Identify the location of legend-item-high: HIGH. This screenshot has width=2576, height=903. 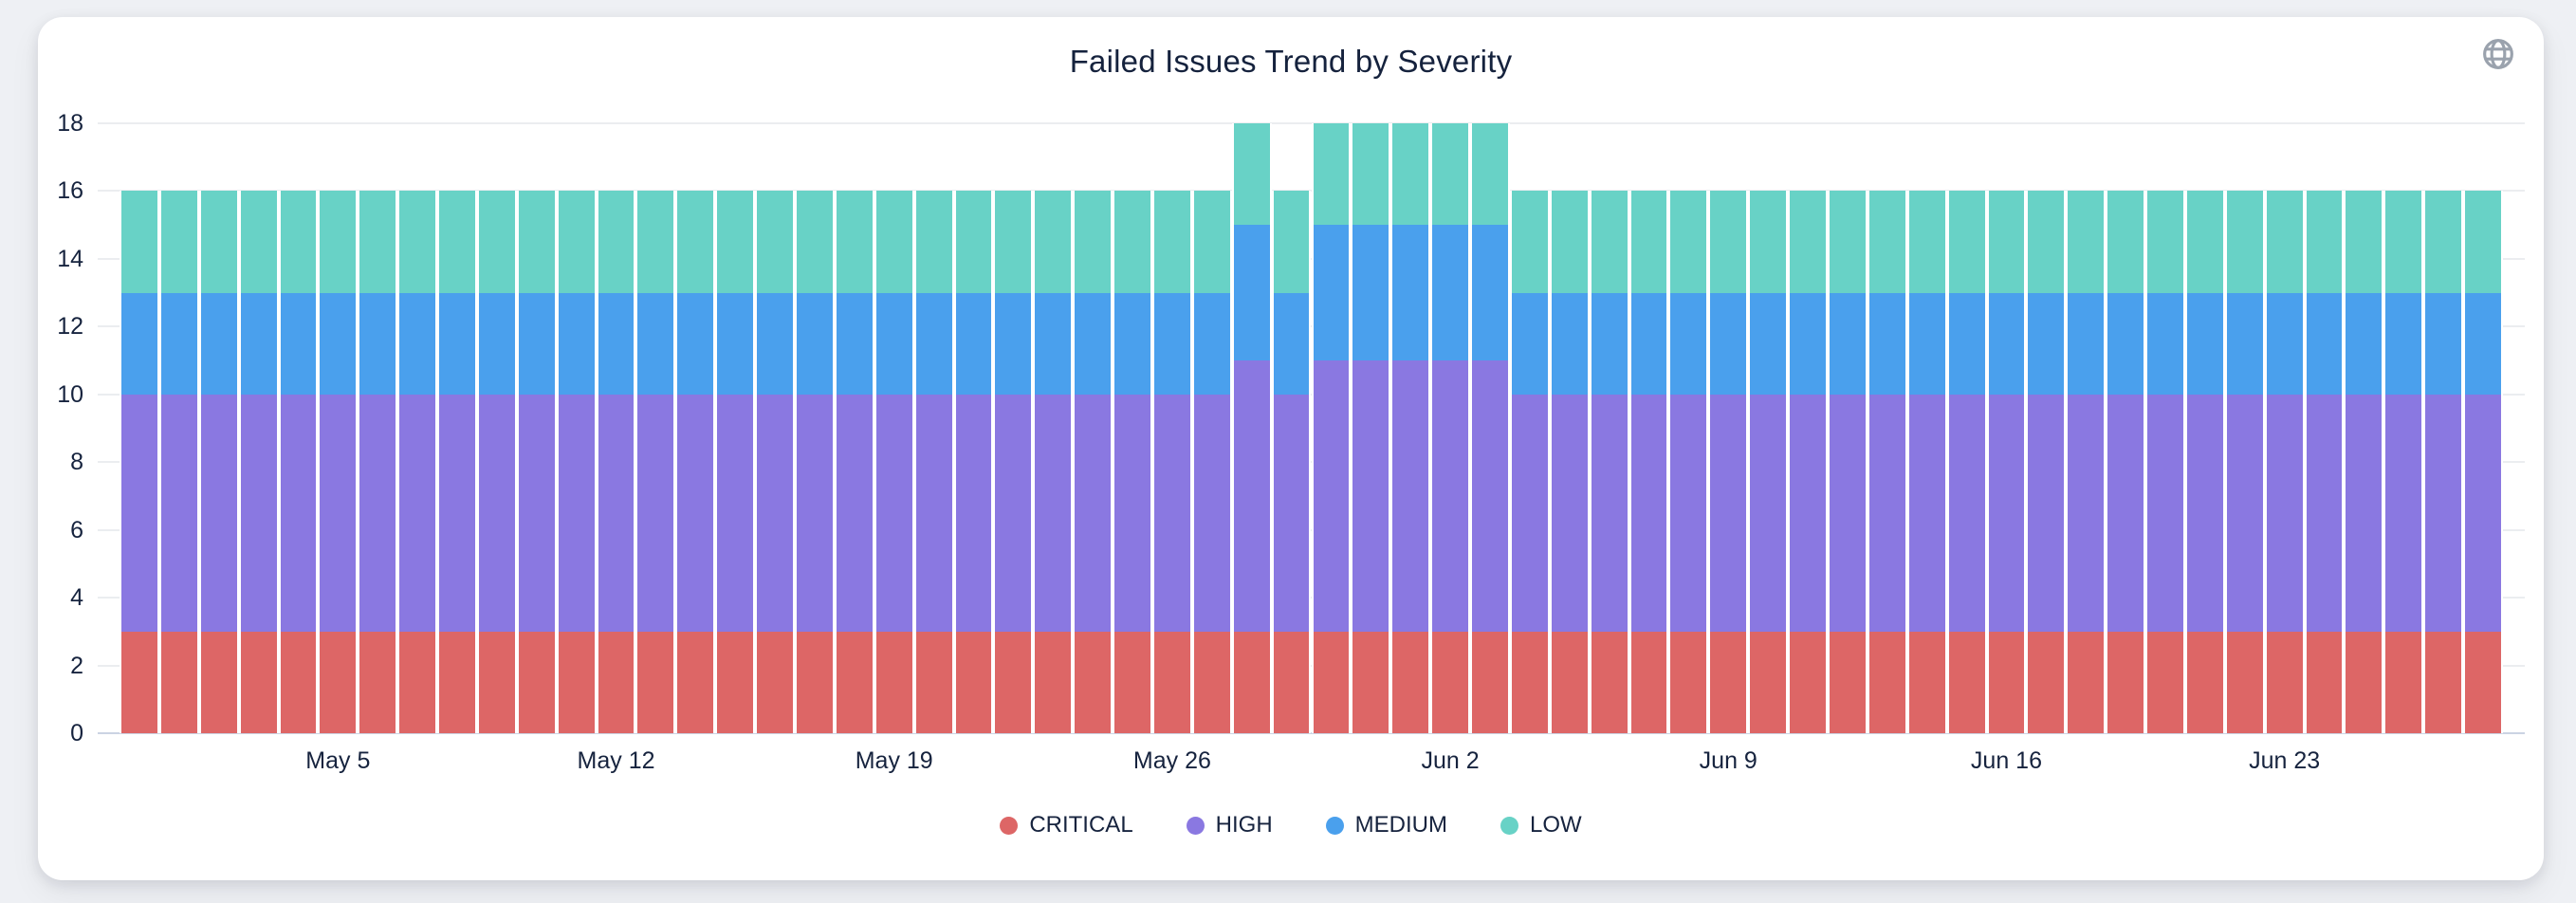
(1229, 825).